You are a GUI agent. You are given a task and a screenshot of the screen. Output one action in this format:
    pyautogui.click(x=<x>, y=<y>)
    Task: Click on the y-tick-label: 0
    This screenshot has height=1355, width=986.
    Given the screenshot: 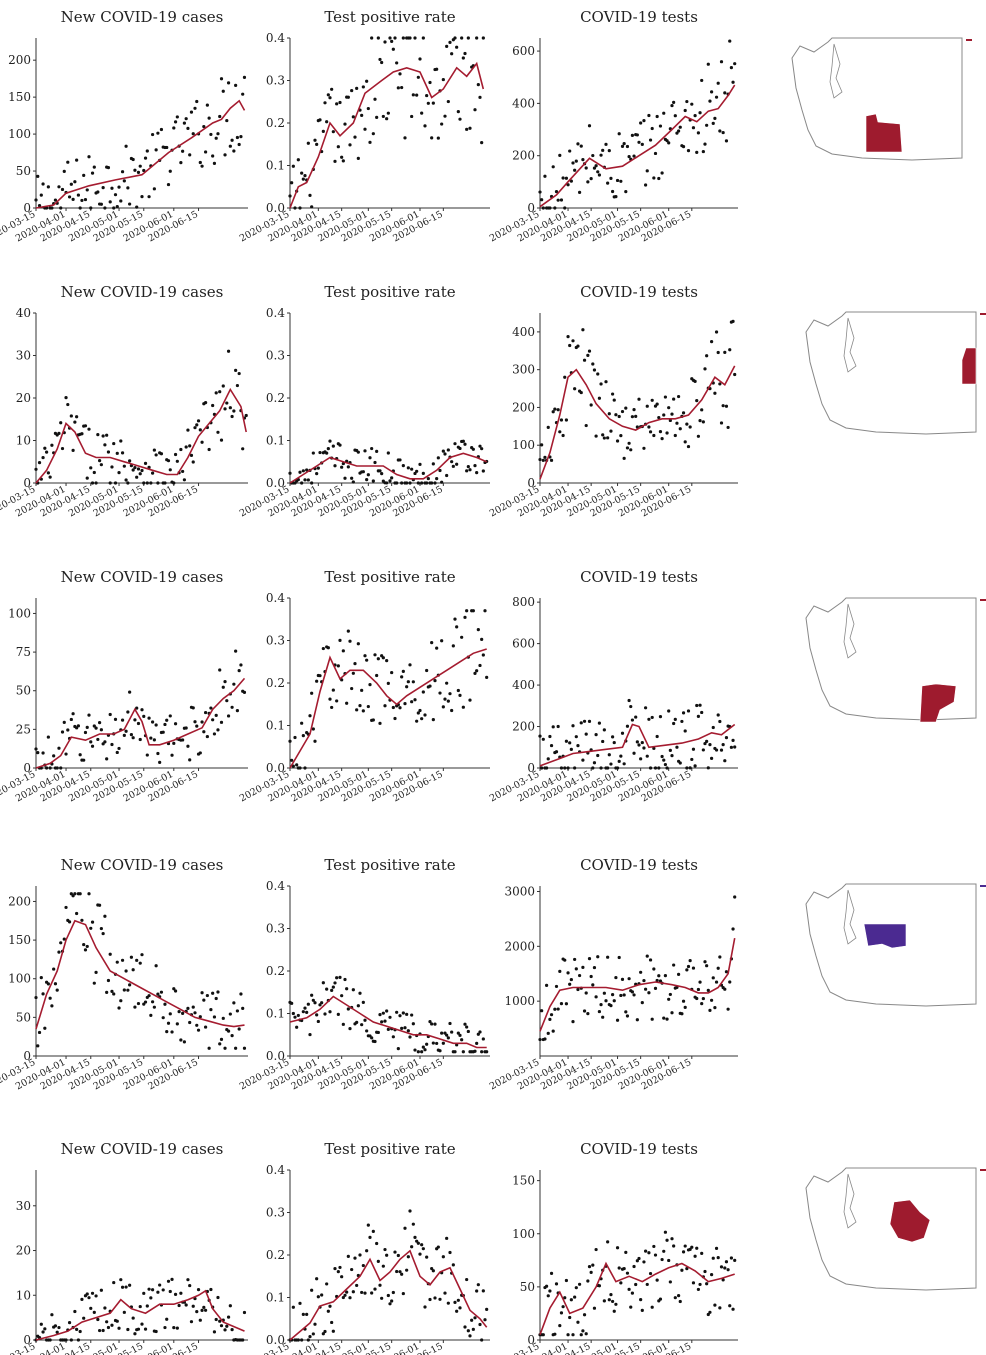 What is the action you would take?
    pyautogui.click(x=27, y=768)
    